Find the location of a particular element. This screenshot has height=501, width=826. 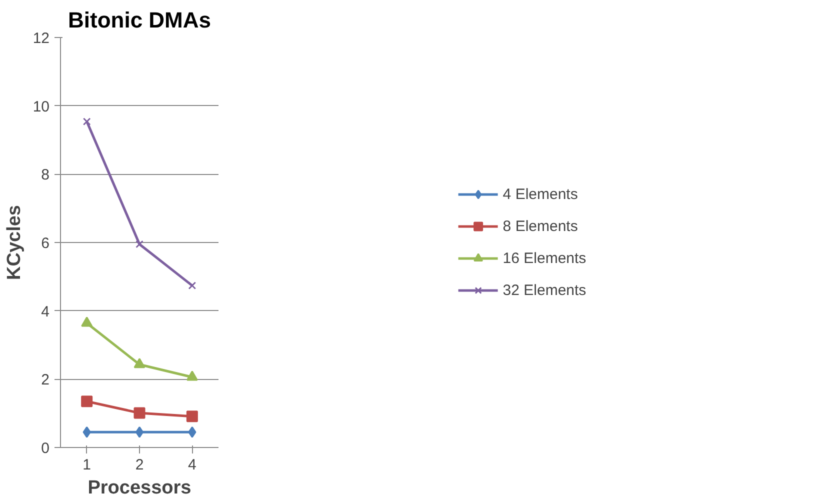

legend-label: 16 Elements is located at coordinates (544, 258).